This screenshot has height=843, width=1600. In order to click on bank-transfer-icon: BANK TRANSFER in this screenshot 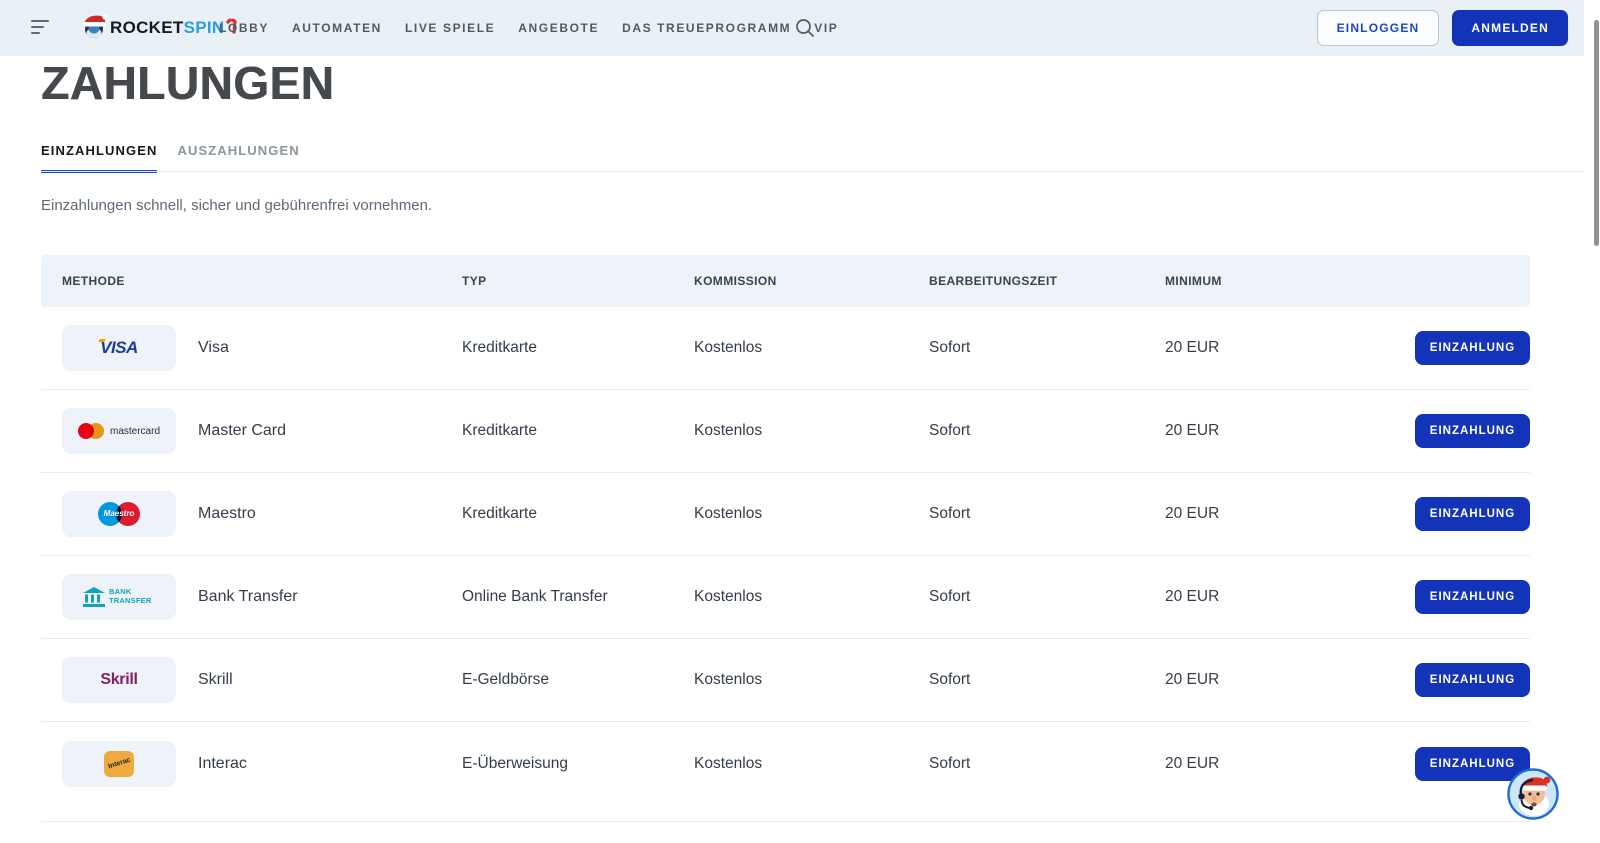, I will do `click(119, 597)`.